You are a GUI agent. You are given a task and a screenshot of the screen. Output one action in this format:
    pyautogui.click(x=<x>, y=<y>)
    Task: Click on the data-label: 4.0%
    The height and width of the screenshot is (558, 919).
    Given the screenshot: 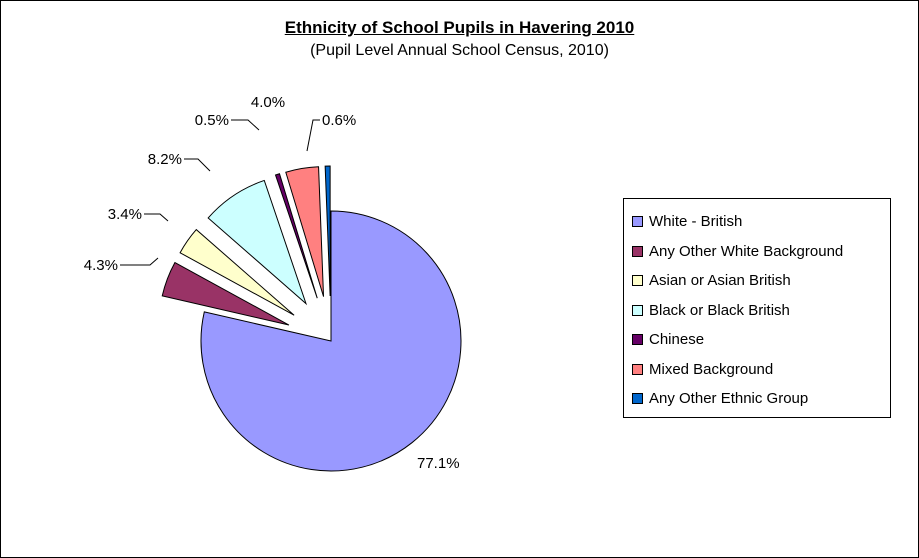 What is the action you would take?
    pyautogui.click(x=268, y=102)
    